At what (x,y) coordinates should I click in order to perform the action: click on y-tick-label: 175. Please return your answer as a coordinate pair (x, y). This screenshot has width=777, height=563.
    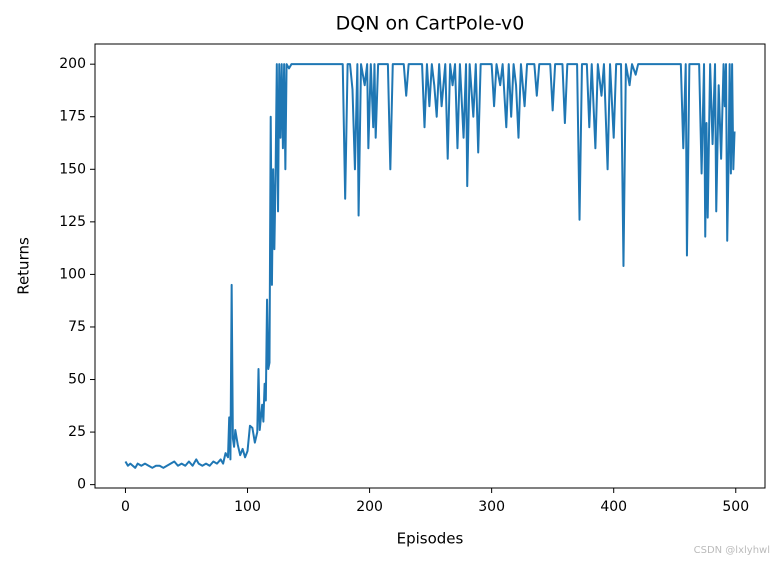
    Looking at the image, I should click on (72, 117).